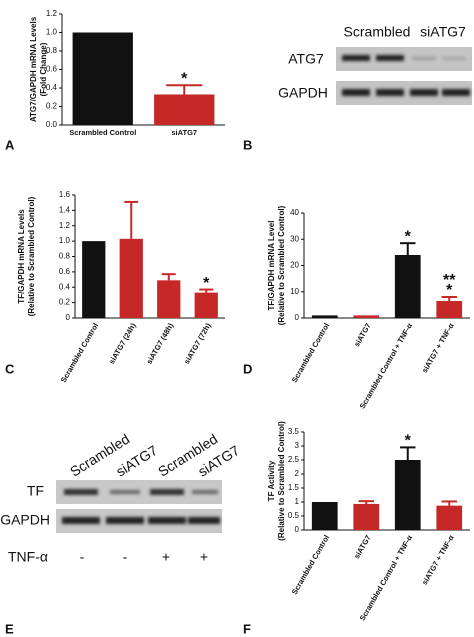  I want to click on y-tick-label: 1, so click(297, 501).